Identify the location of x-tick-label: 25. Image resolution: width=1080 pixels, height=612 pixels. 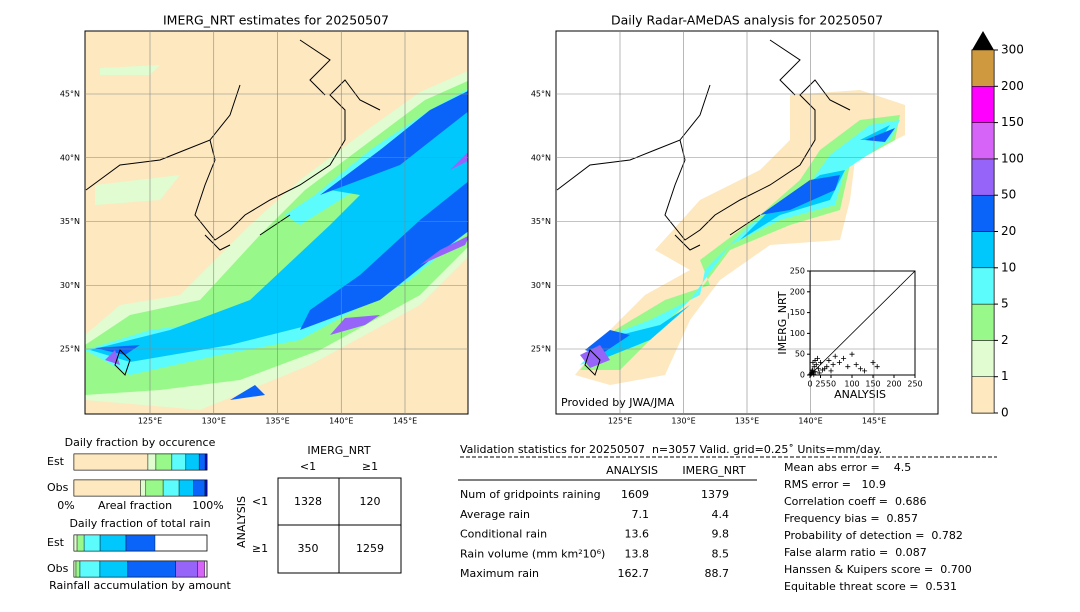
(820, 384).